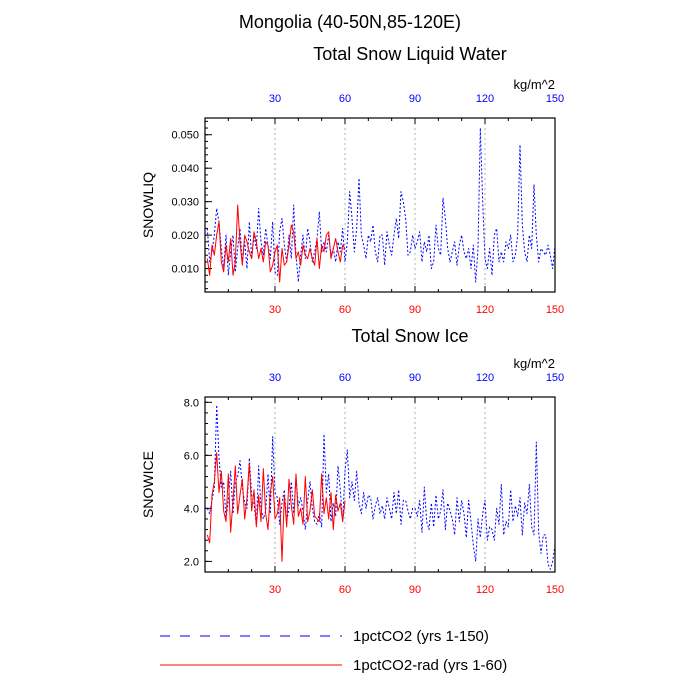 The width and height of the screenshot is (700, 700). What do you see at coordinates (555, 378) in the screenshot?
I see `snowice-xtick-label-top: 150` at bounding box center [555, 378].